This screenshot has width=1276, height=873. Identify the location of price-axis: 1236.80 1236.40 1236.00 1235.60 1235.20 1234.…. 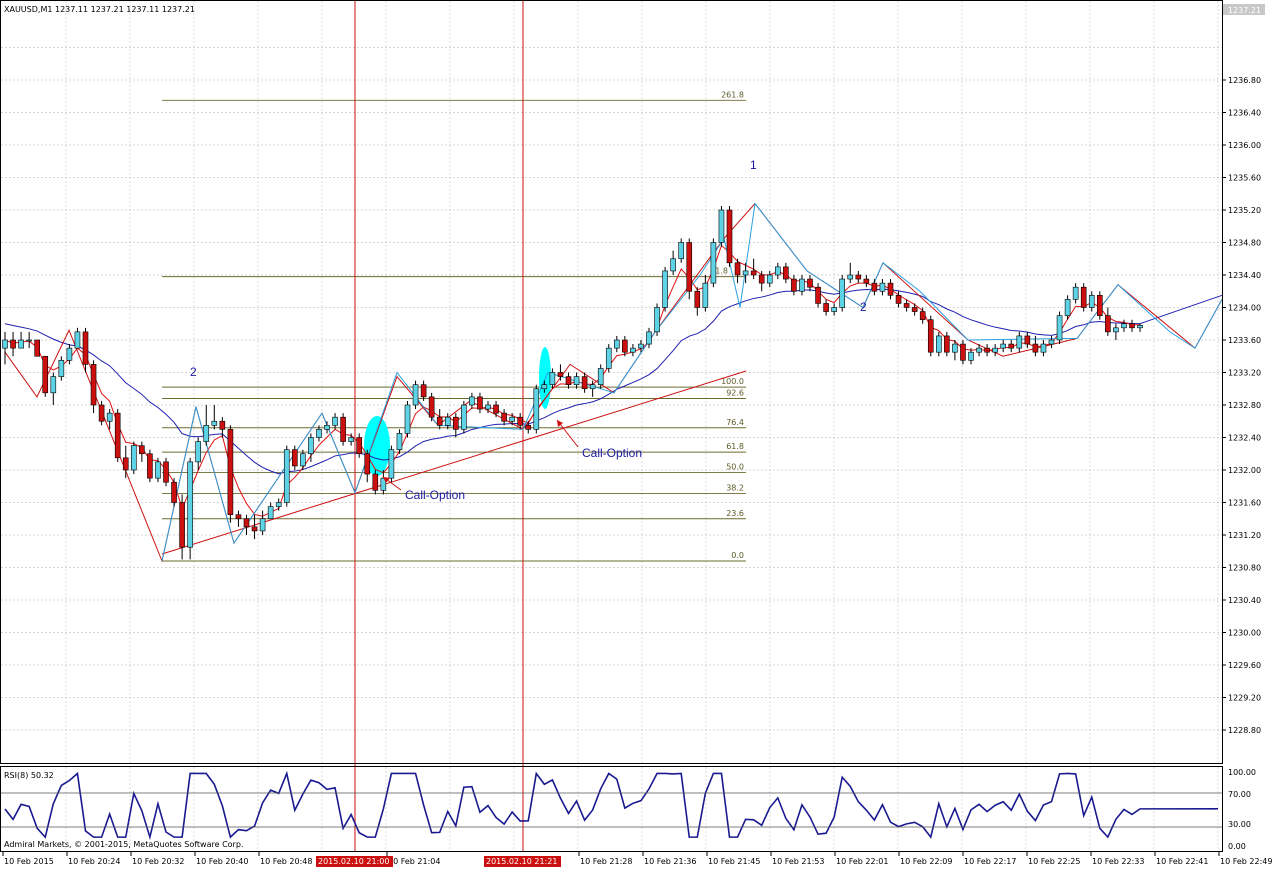
(1241, 405).